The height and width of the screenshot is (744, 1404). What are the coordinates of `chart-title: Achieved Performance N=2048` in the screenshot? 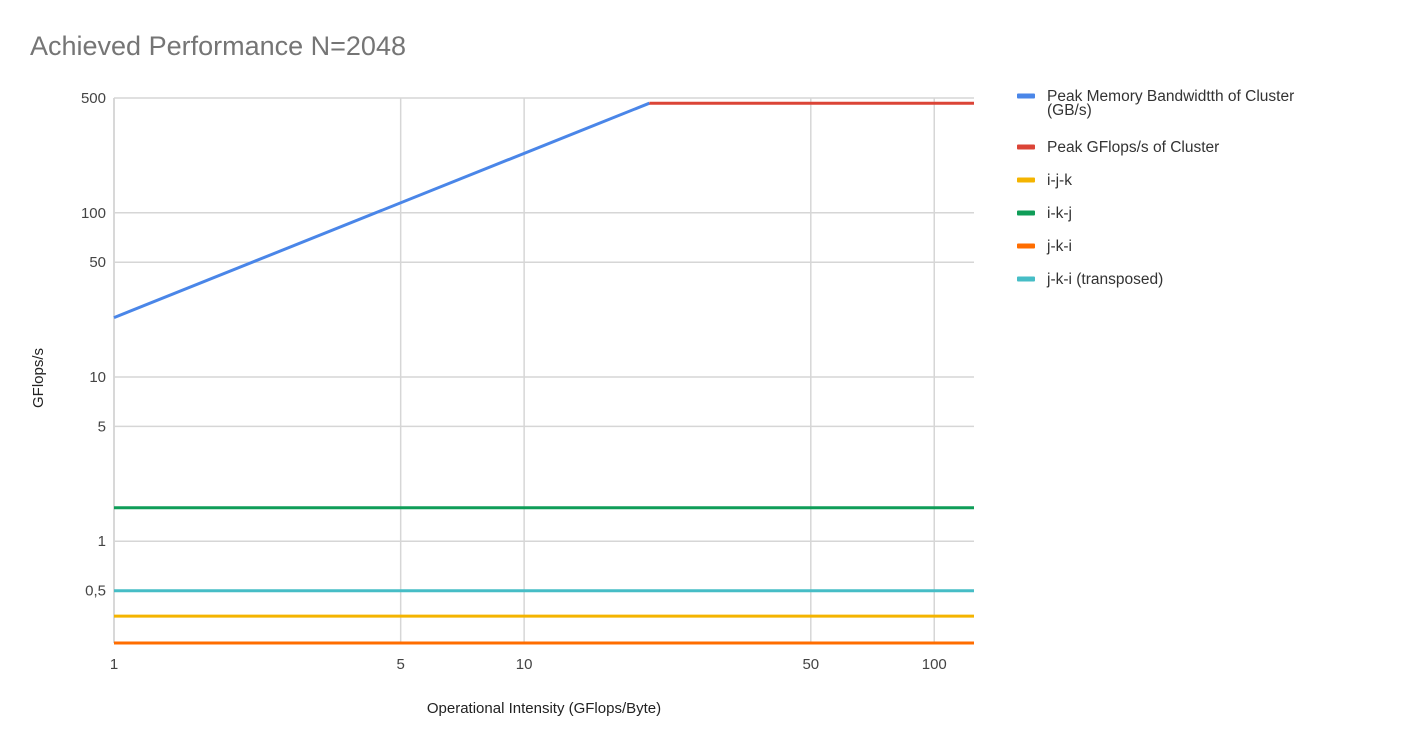 It's located at (218, 46).